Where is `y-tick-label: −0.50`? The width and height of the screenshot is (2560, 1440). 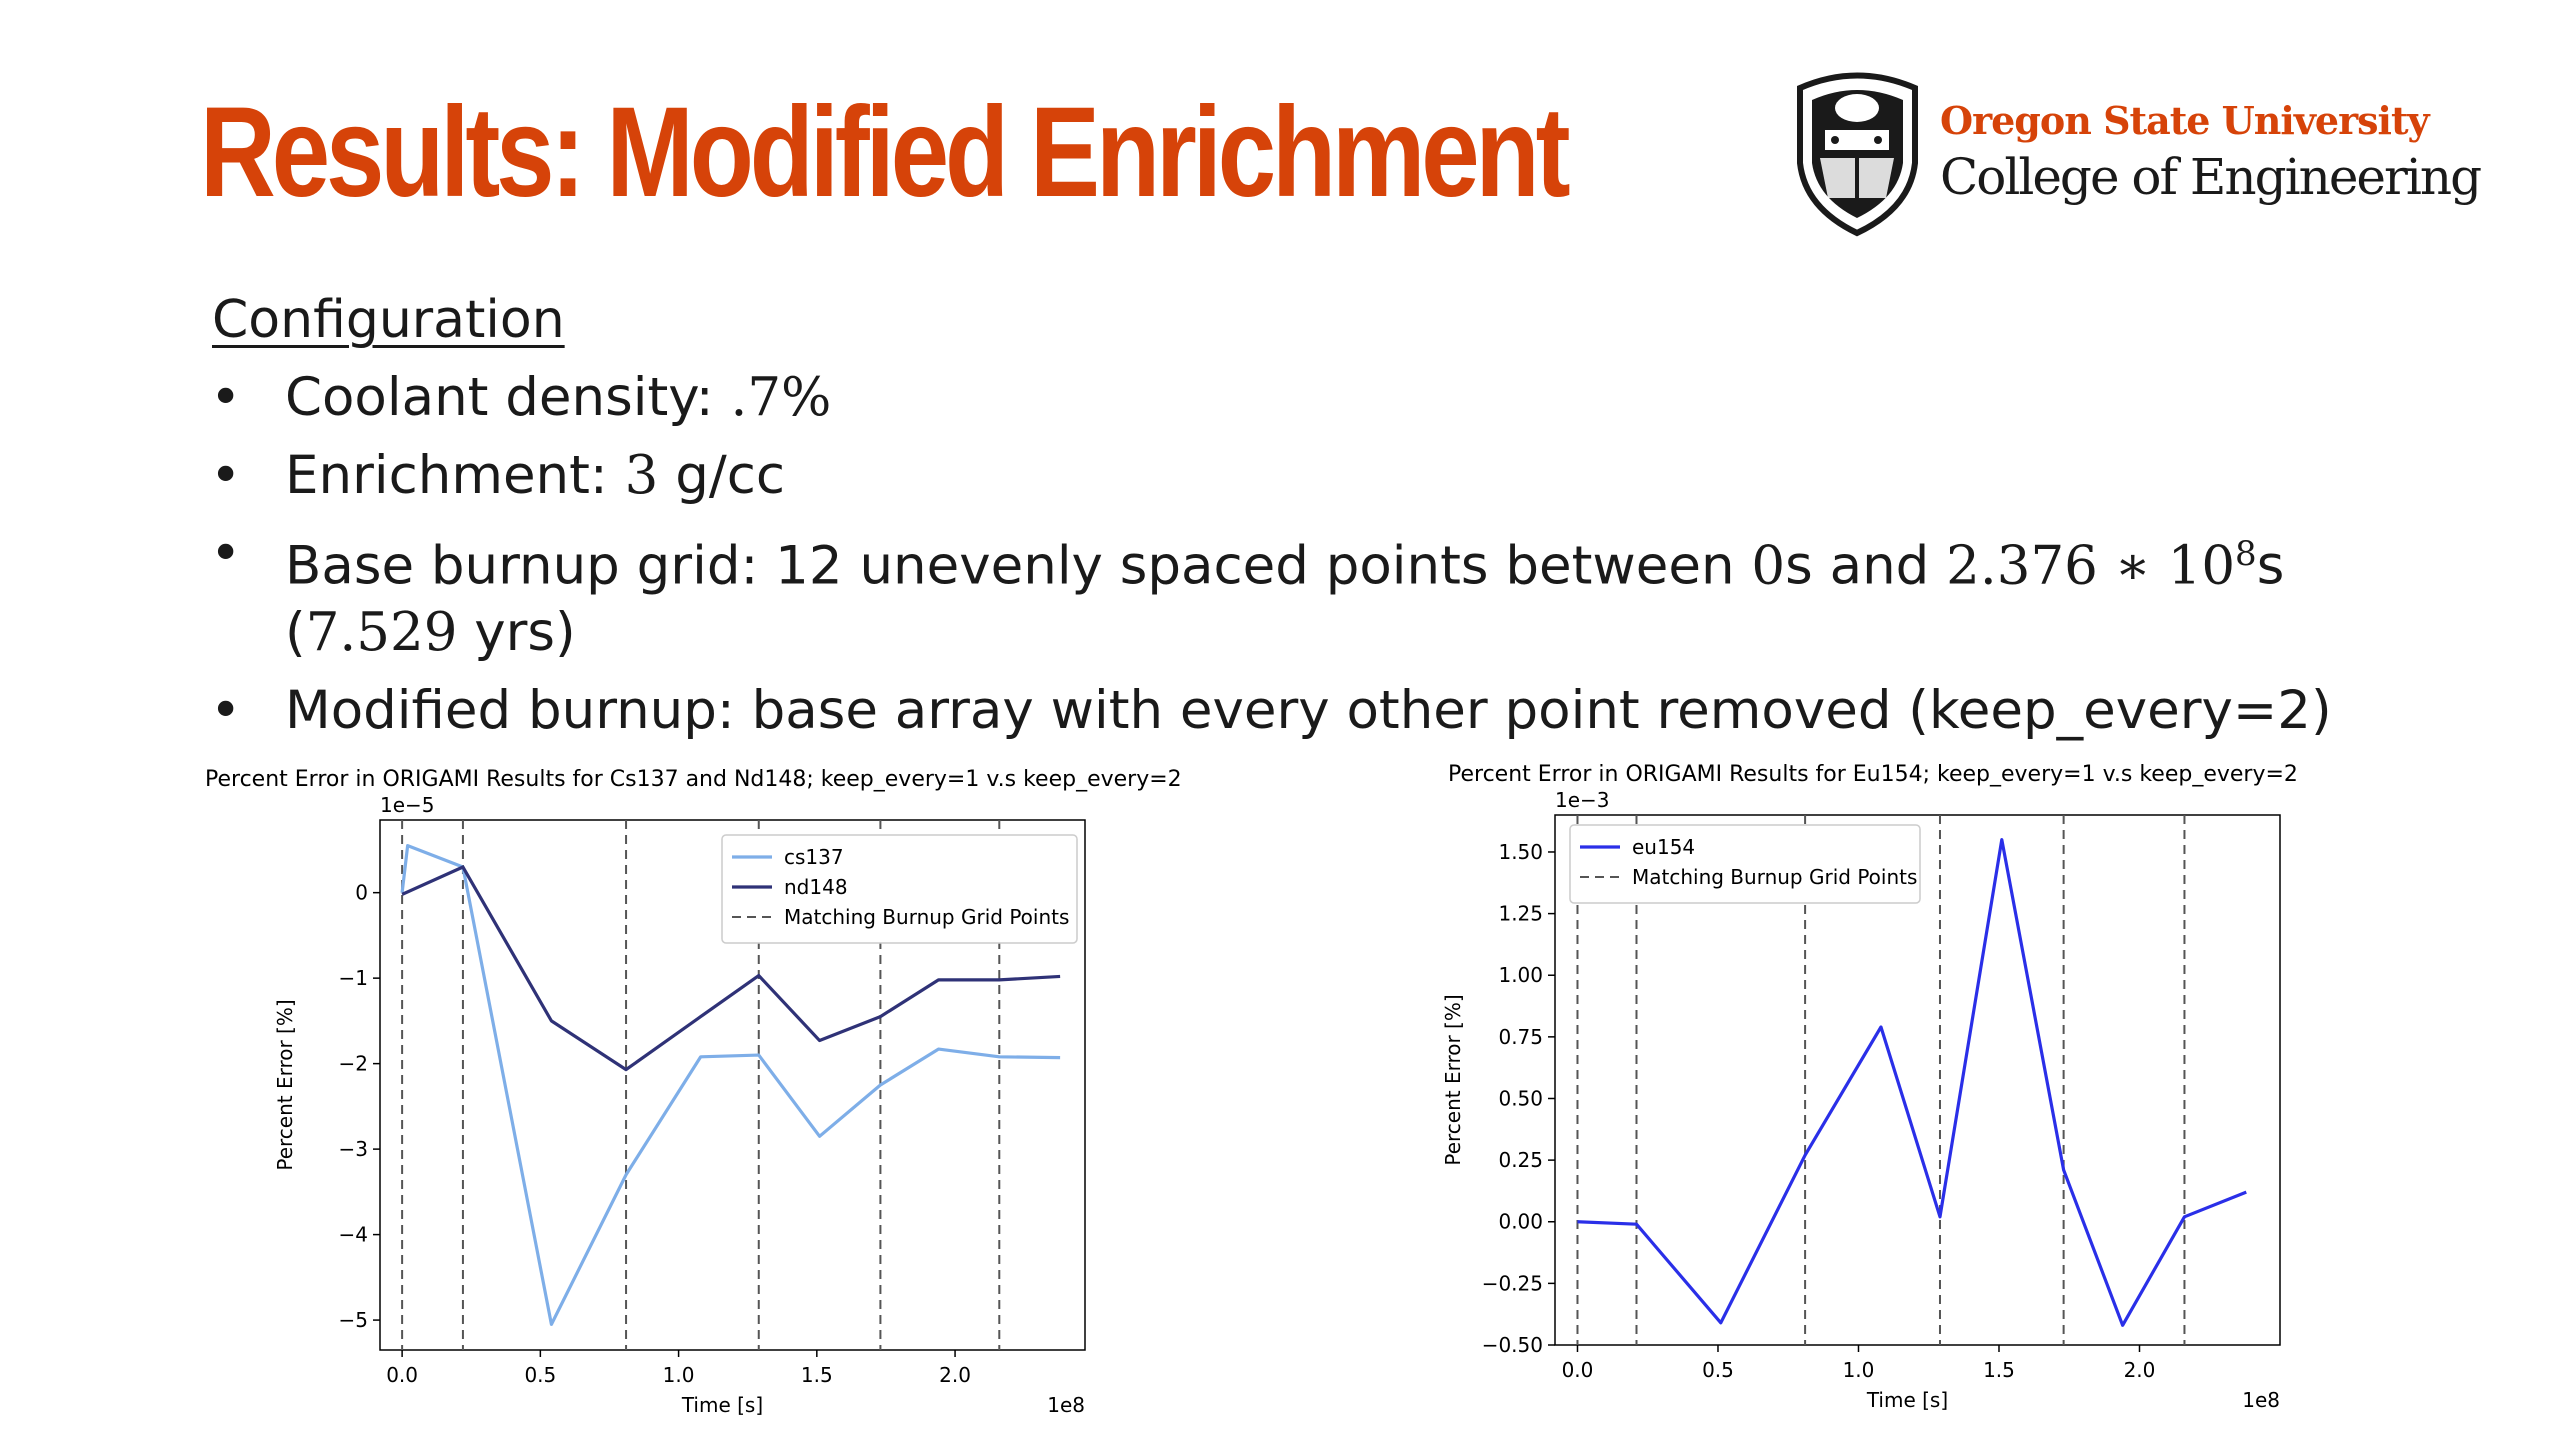 y-tick-label: −0.50 is located at coordinates (1512, 1345).